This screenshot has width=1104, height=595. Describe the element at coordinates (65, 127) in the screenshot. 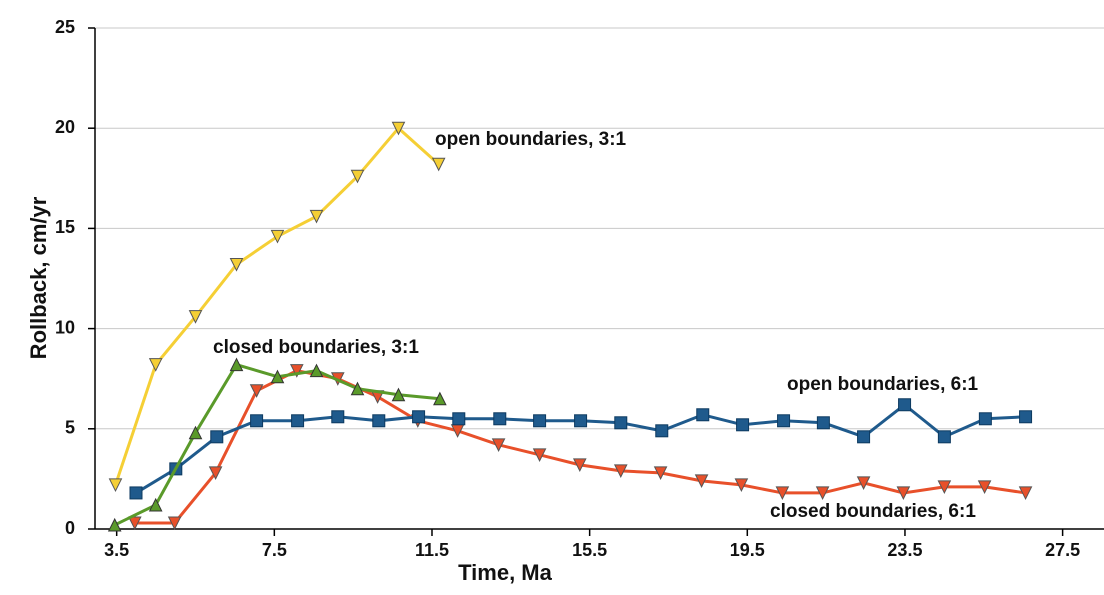

I see `y-tick-label: 20` at that location.